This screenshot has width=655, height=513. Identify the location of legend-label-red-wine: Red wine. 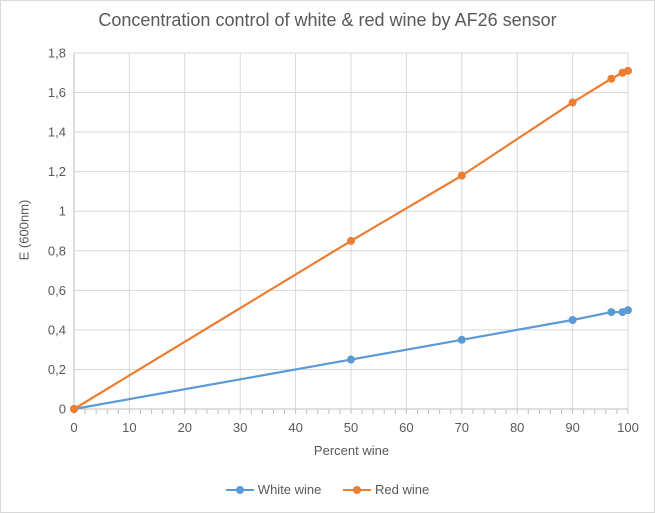
(402, 489).